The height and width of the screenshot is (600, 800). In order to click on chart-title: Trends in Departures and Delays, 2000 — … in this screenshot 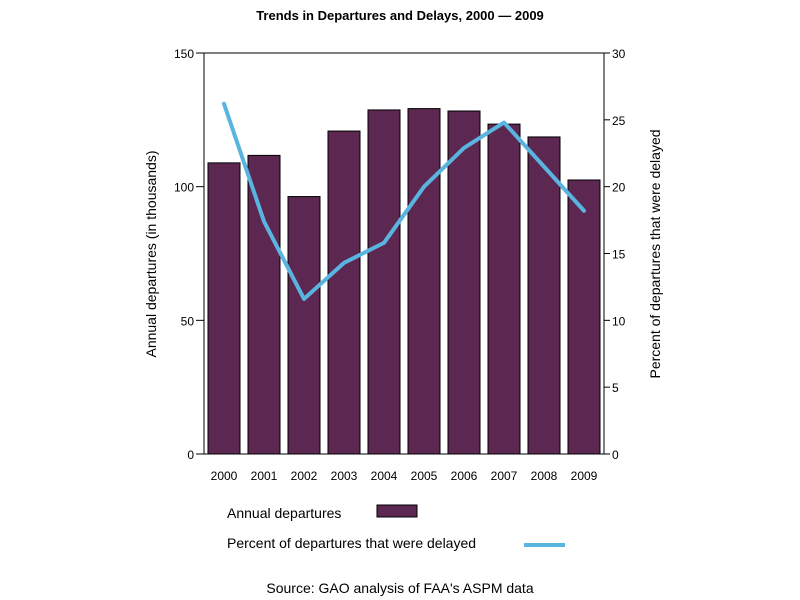, I will do `click(400, 15)`.